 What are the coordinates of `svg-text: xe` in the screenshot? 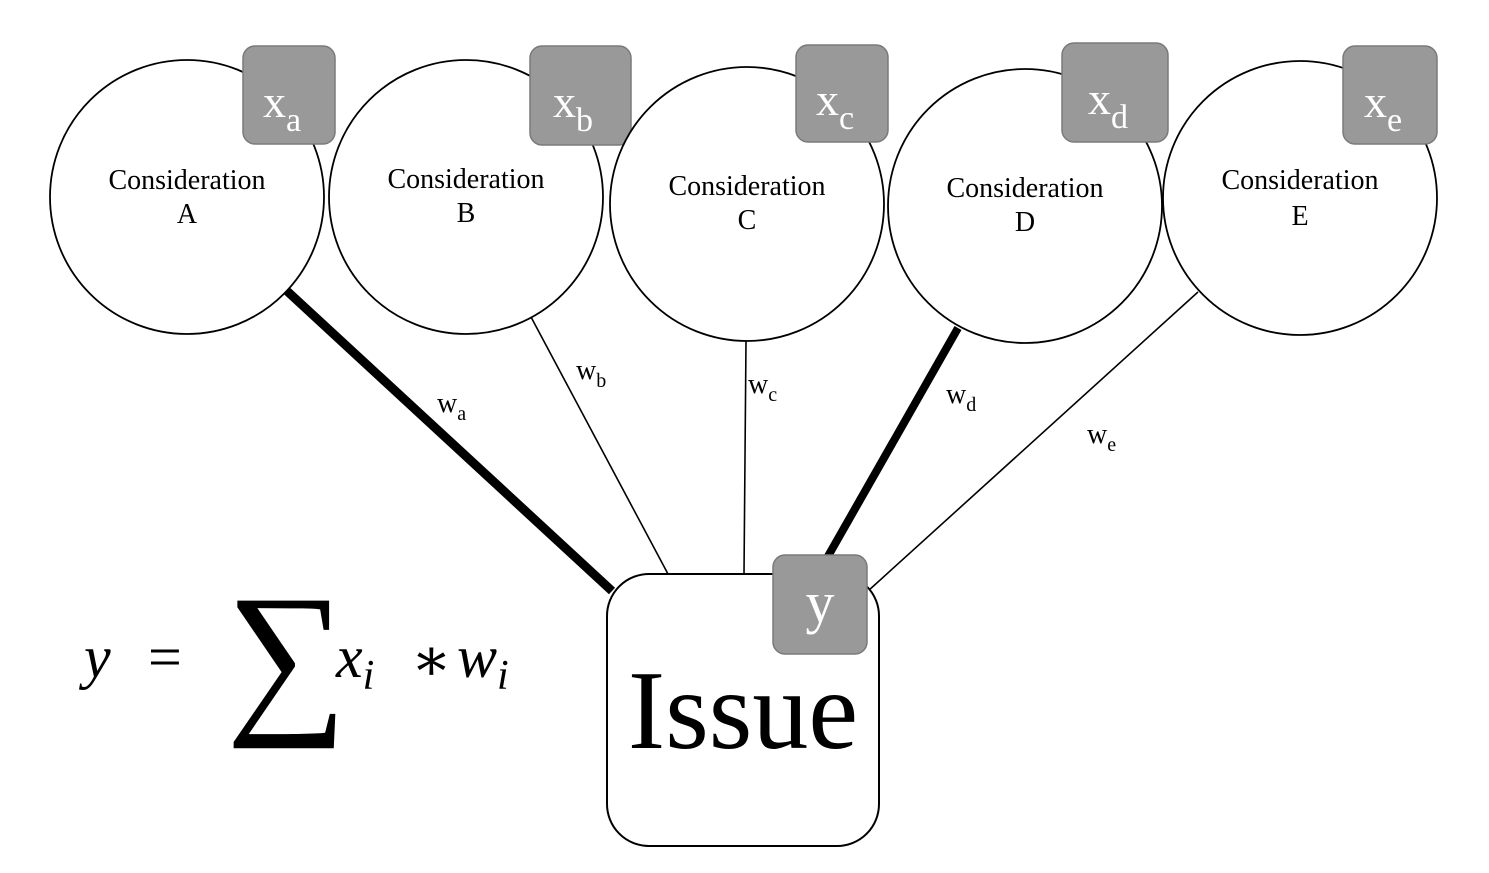 It's located at (1383, 107).